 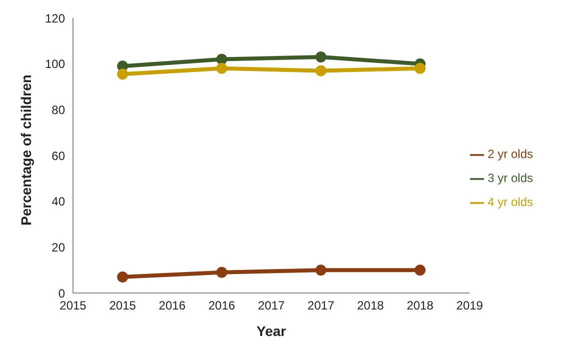 I want to click on x-tick-label: 2019, so click(x=470, y=305).